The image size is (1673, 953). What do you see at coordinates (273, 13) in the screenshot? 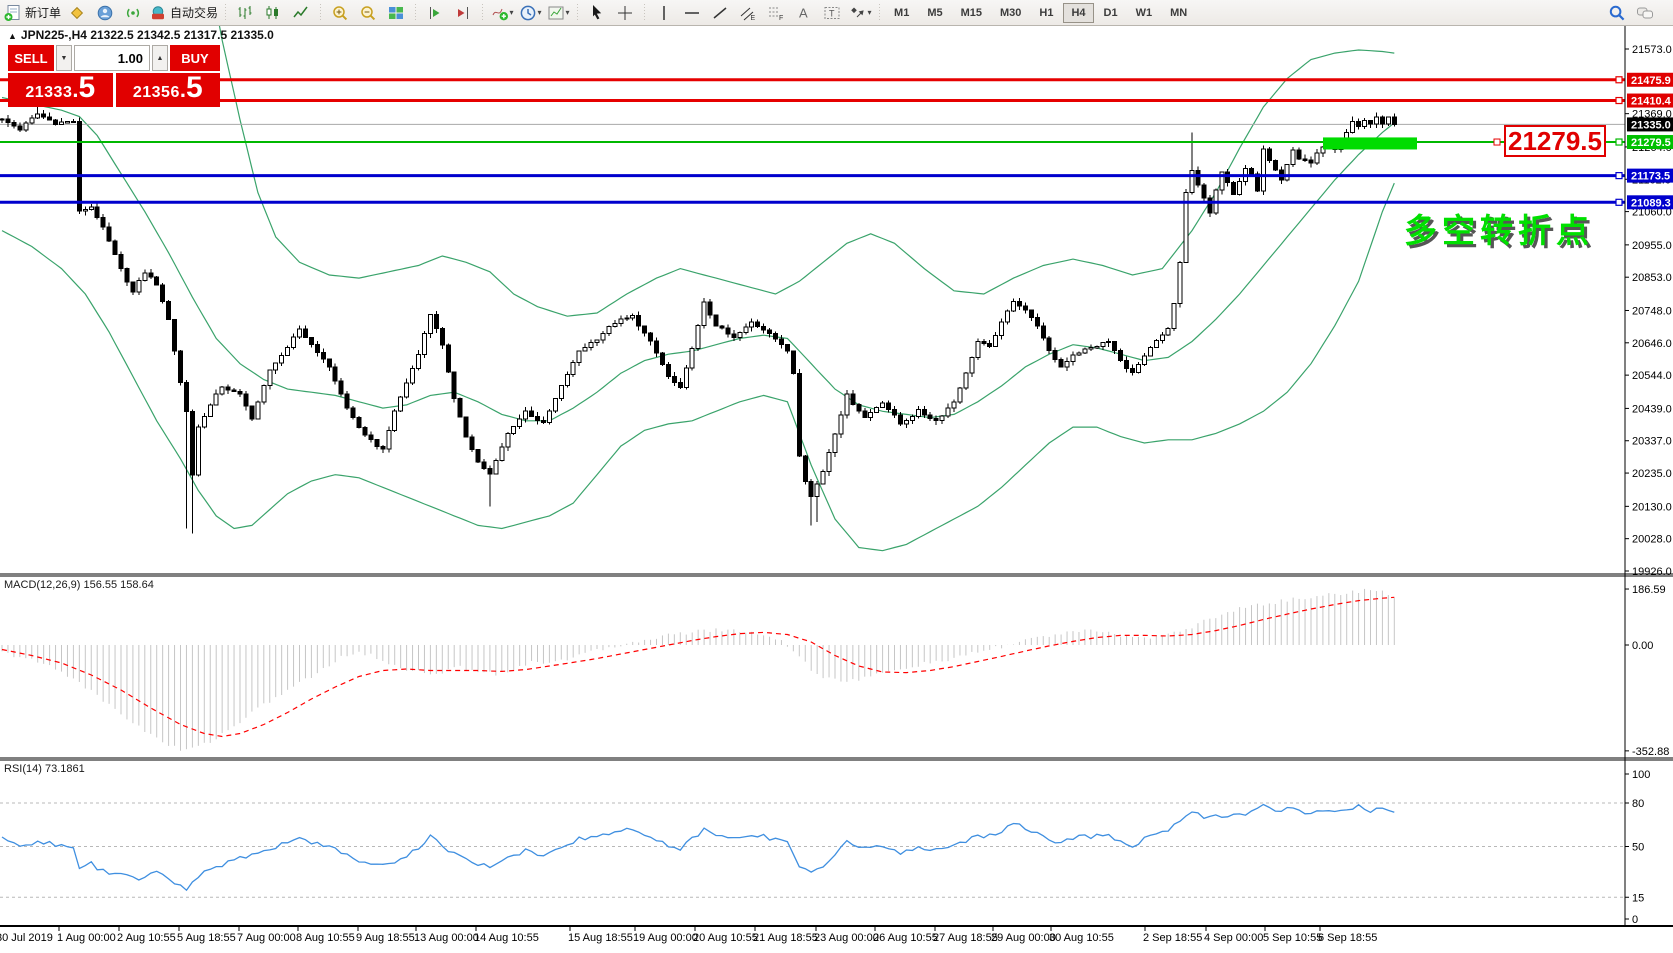
I see `candle-chart-button` at bounding box center [273, 13].